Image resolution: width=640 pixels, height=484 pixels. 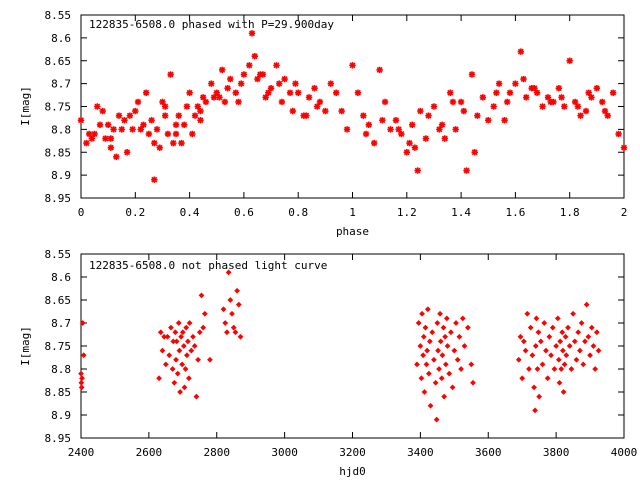 What do you see at coordinates (61, 129) in the screenshot?
I see `y-tick-label: 8.8` at bounding box center [61, 129].